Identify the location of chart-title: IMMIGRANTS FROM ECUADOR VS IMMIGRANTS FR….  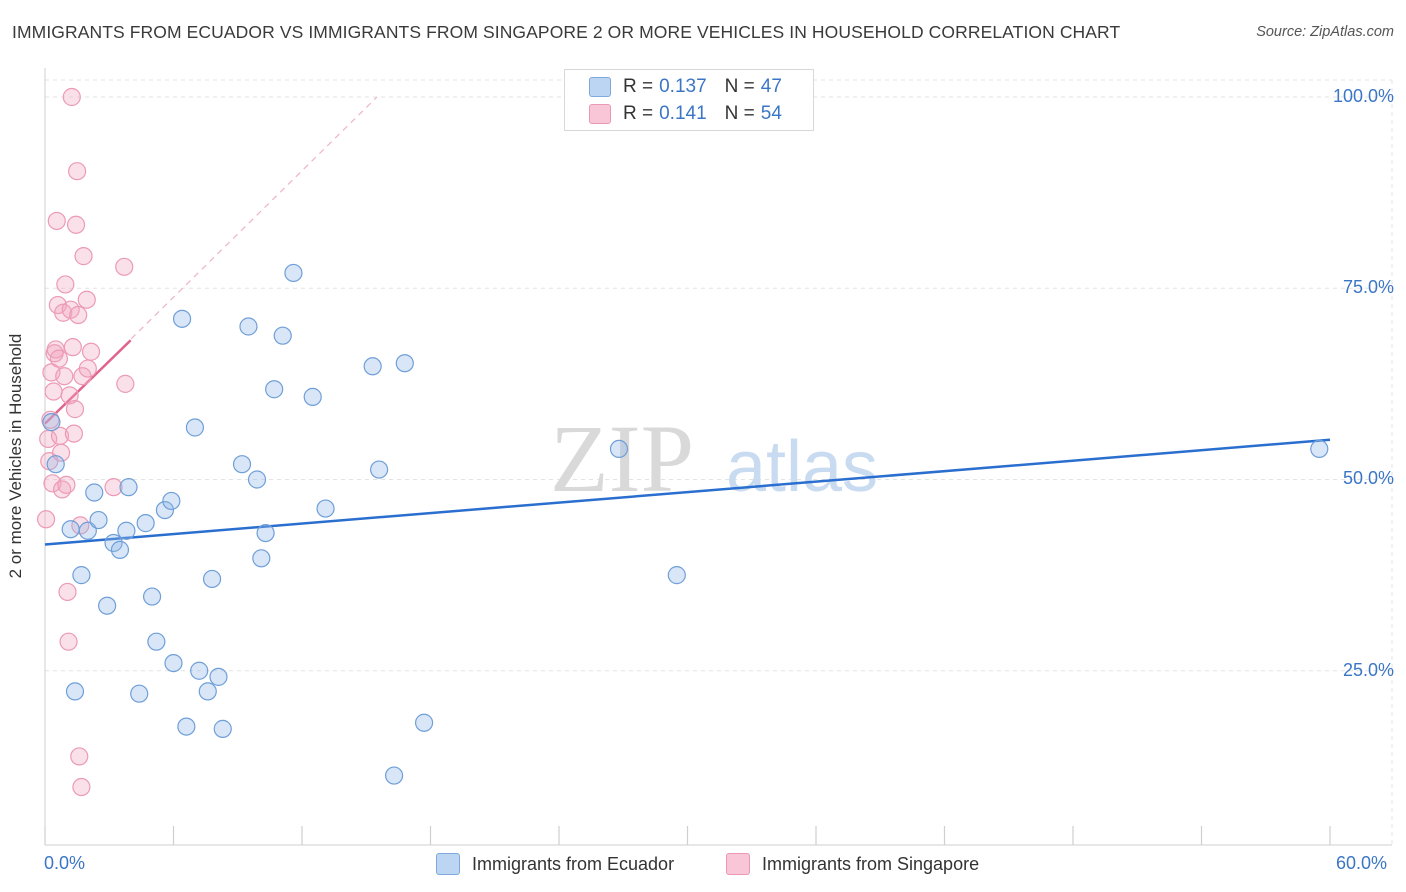
(566, 32).